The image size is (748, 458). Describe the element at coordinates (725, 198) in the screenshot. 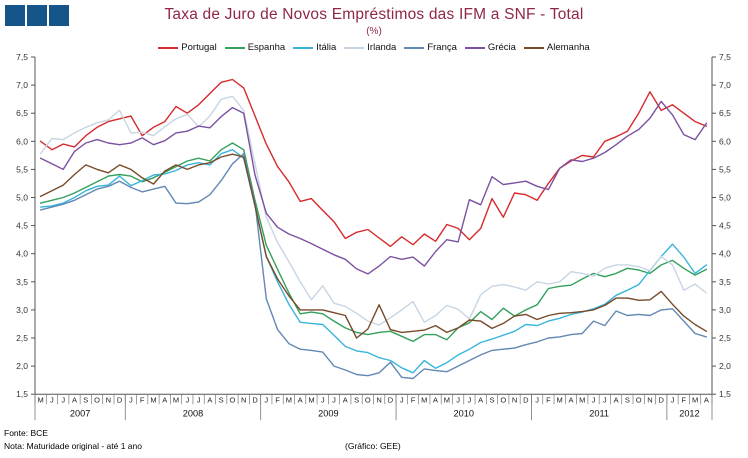

I see `y-tick-label-right: 5,0` at that location.